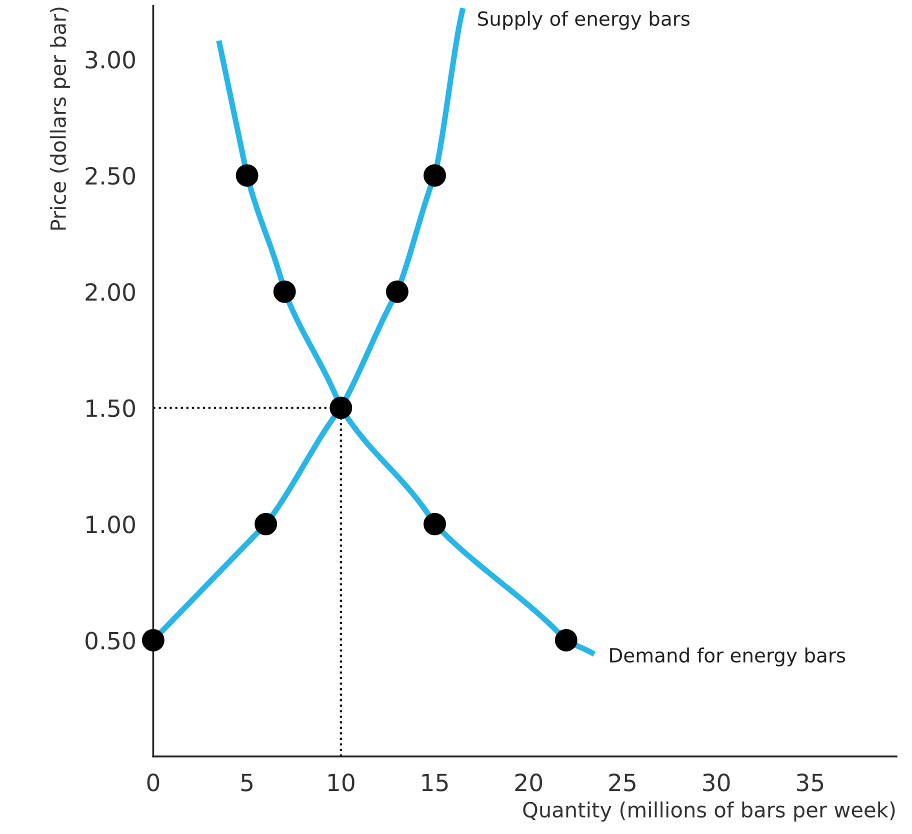  I want to click on y-axis-title: Price (dollars per bar), so click(60, 119).